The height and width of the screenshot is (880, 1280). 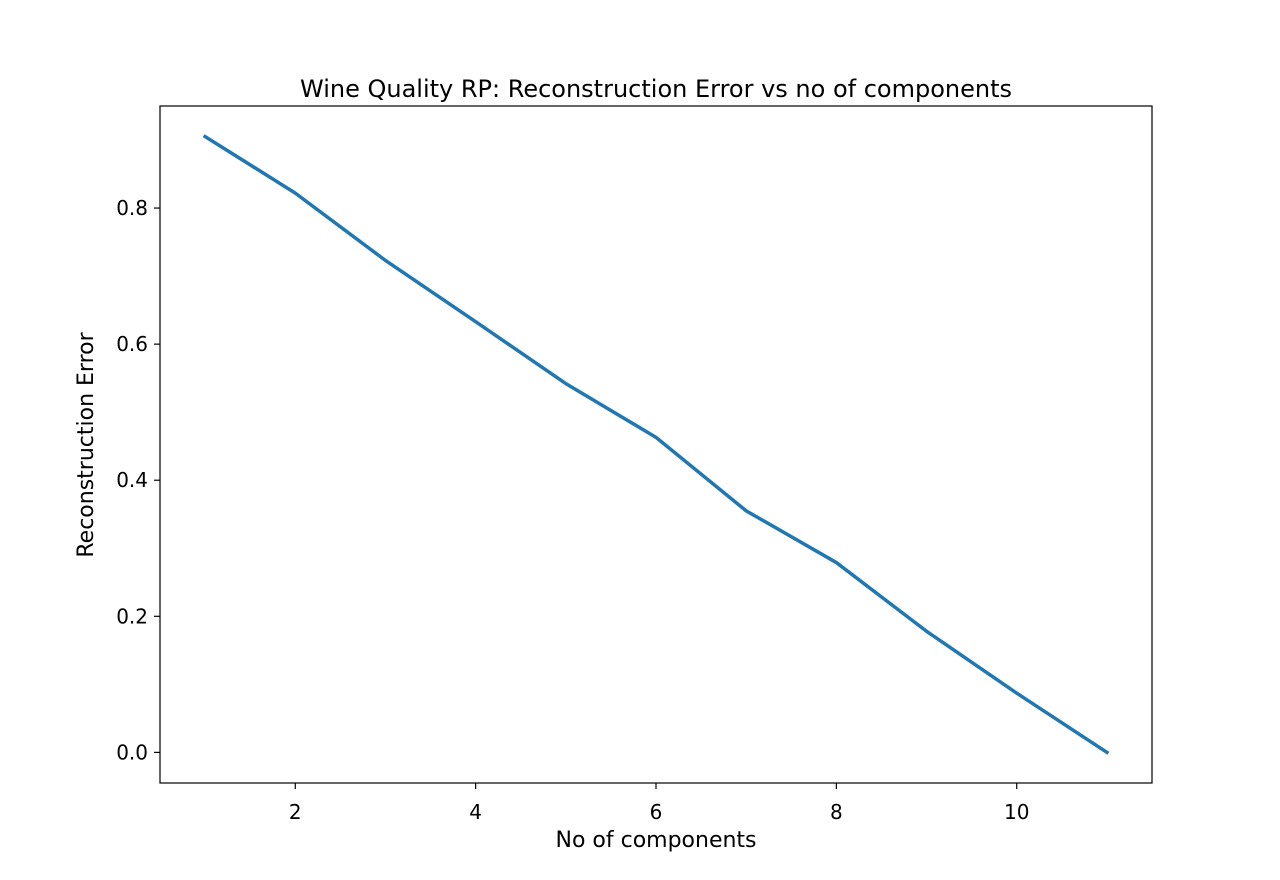 I want to click on x-axis-ticks: 2 4 6 8 10, so click(x=659, y=803).